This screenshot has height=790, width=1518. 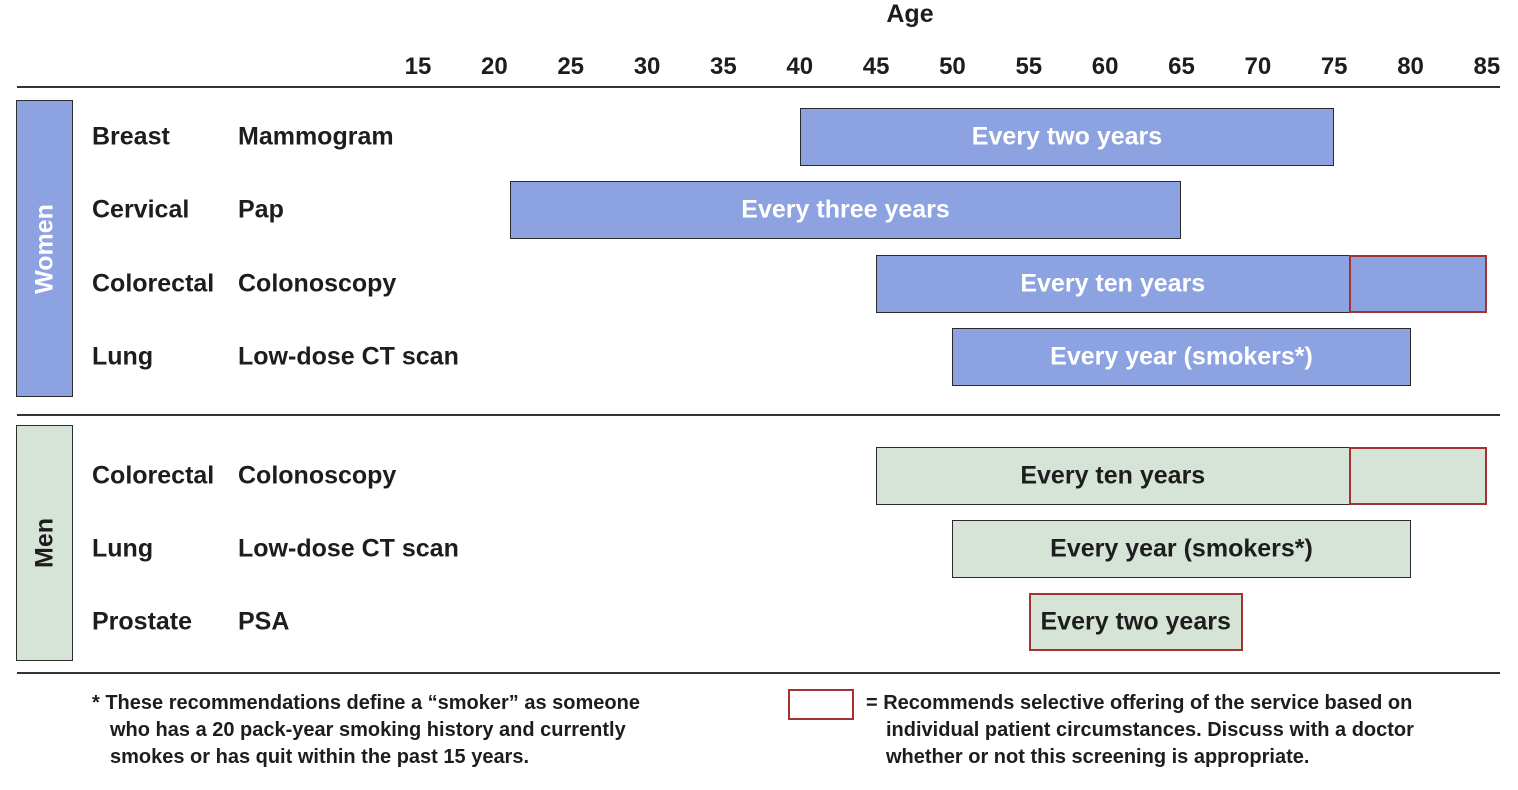 I want to click on x-axis-title: Age, so click(x=910, y=14).